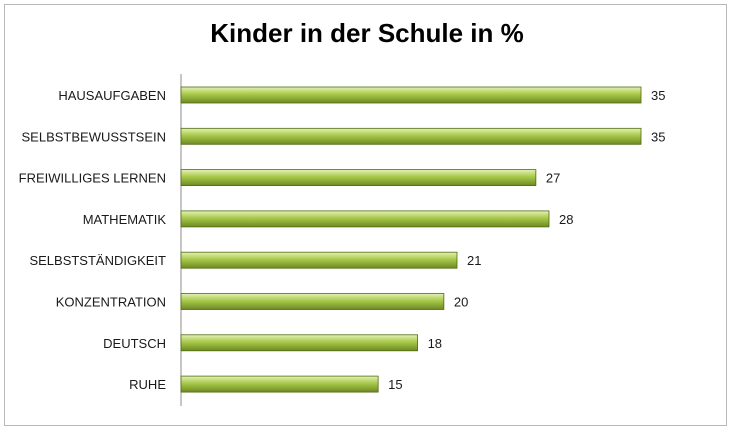 The height and width of the screenshot is (433, 734). Describe the element at coordinates (112, 95) in the screenshot. I see `category-label: HAUSAUFGABEN` at that location.